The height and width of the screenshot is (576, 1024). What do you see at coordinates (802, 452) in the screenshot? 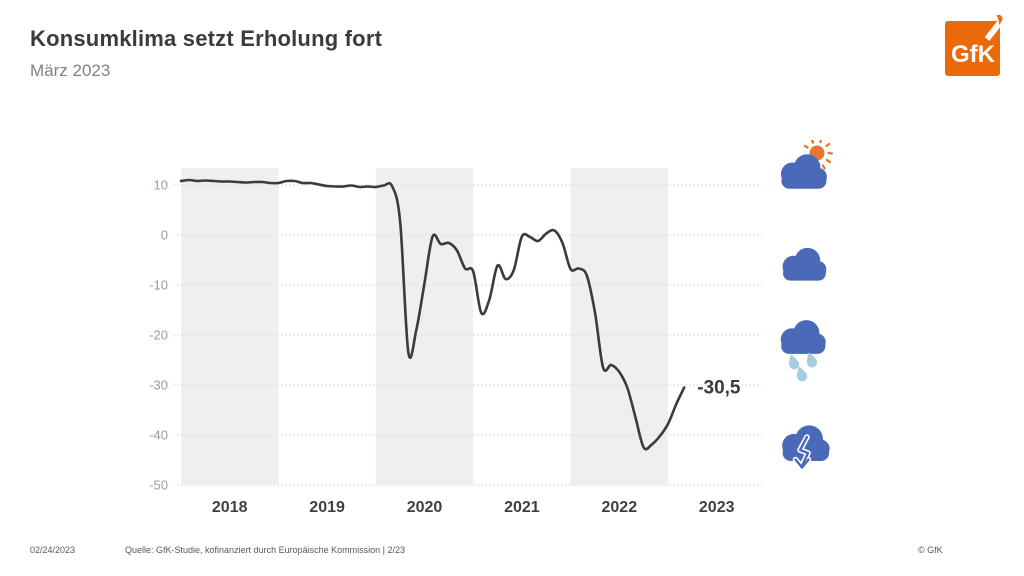
I see `down-arrow-icon` at bounding box center [802, 452].